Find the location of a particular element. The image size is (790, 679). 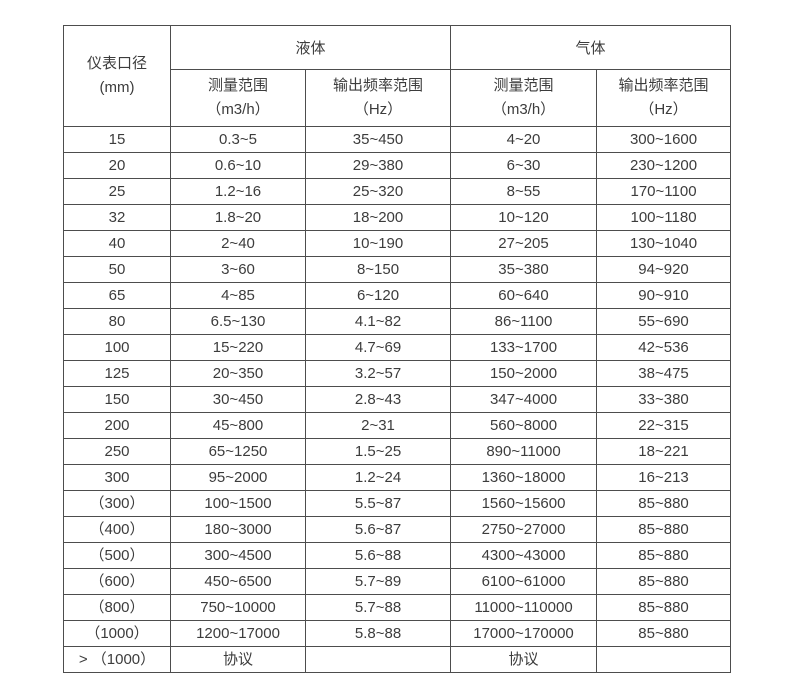

liquid-freq-cell: 18~200 is located at coordinates (378, 217).